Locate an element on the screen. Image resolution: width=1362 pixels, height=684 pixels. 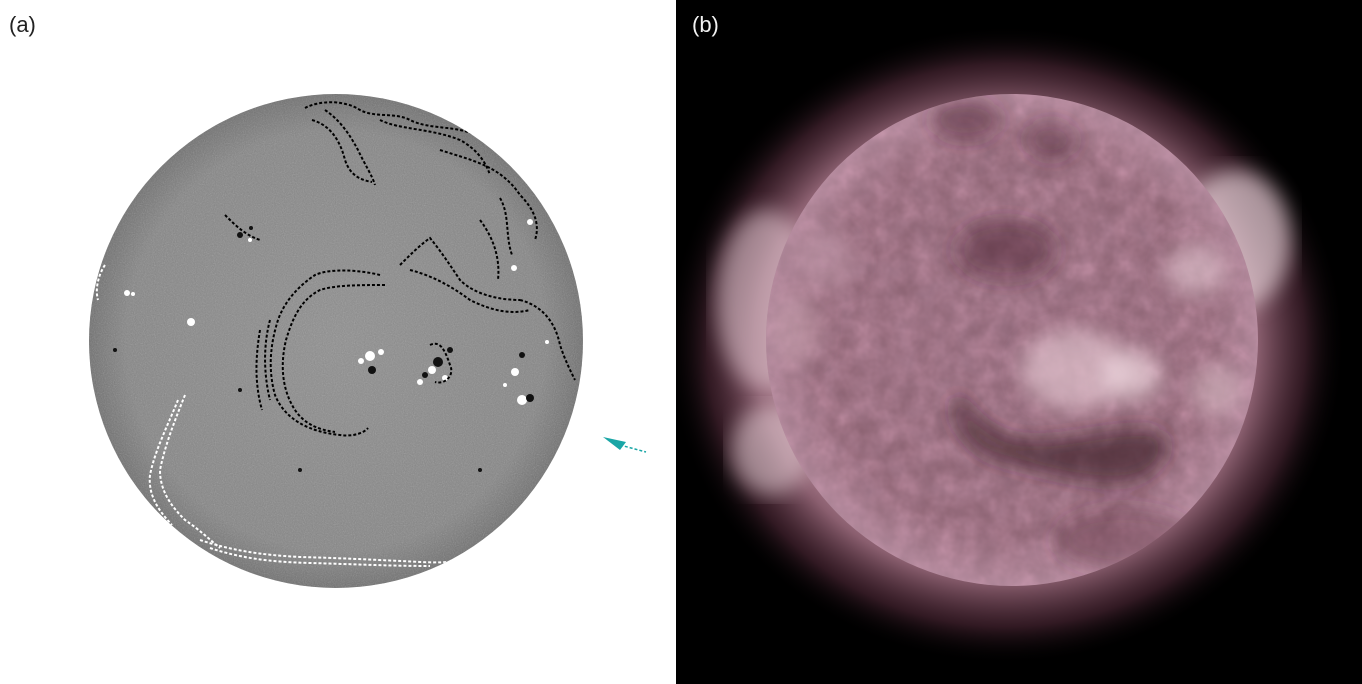
panel-a-label: (a) is located at coordinates (22, 24).